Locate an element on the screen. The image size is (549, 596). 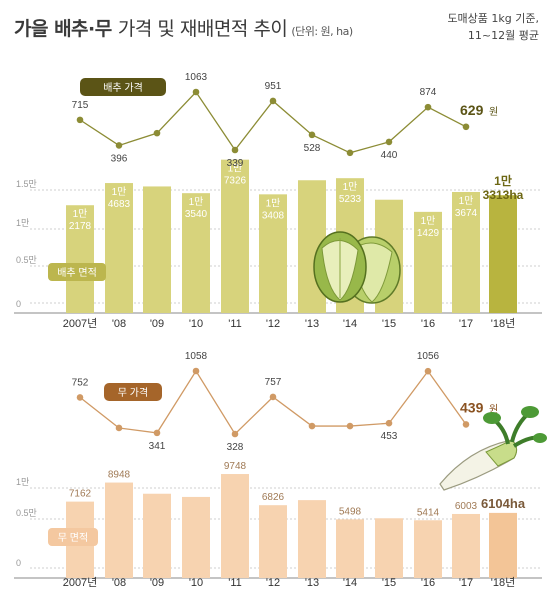
radish-icon is located at coordinates (493, 448).